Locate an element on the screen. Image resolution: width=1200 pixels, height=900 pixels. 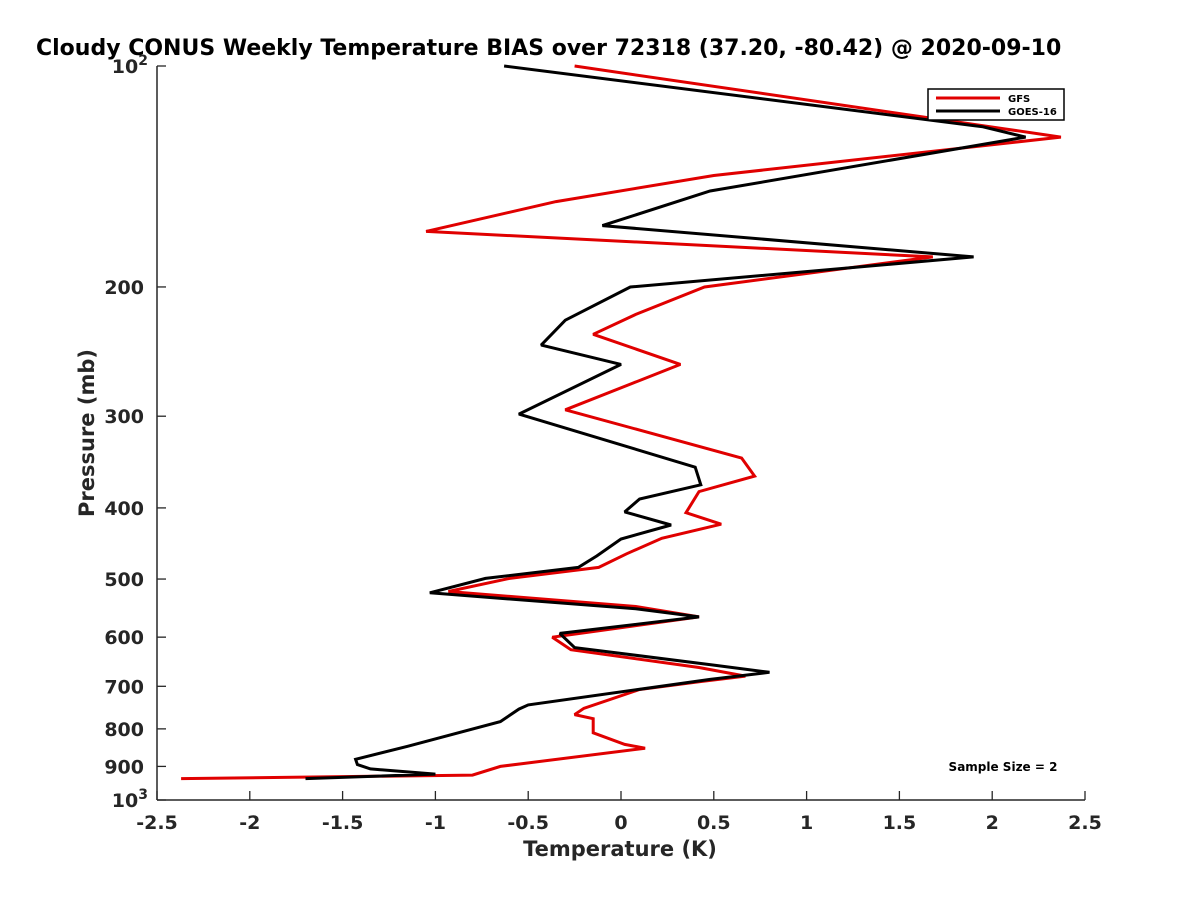
y-tick-label: 500 is located at coordinates (124, 580).